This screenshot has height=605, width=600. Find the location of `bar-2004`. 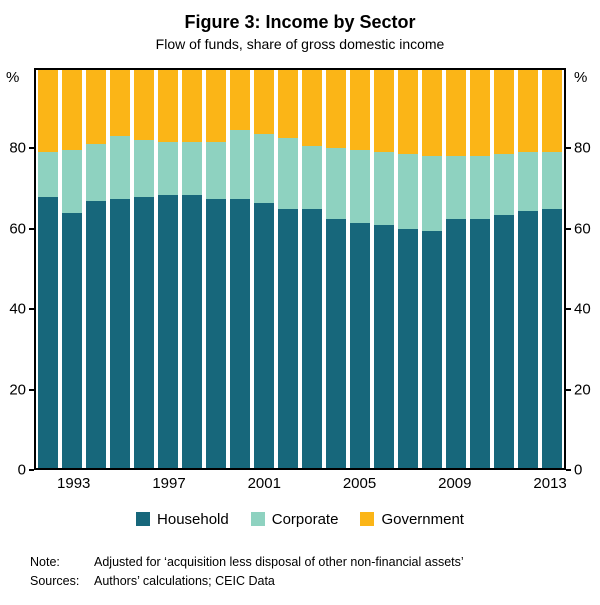

bar-2004 is located at coordinates (336, 269).